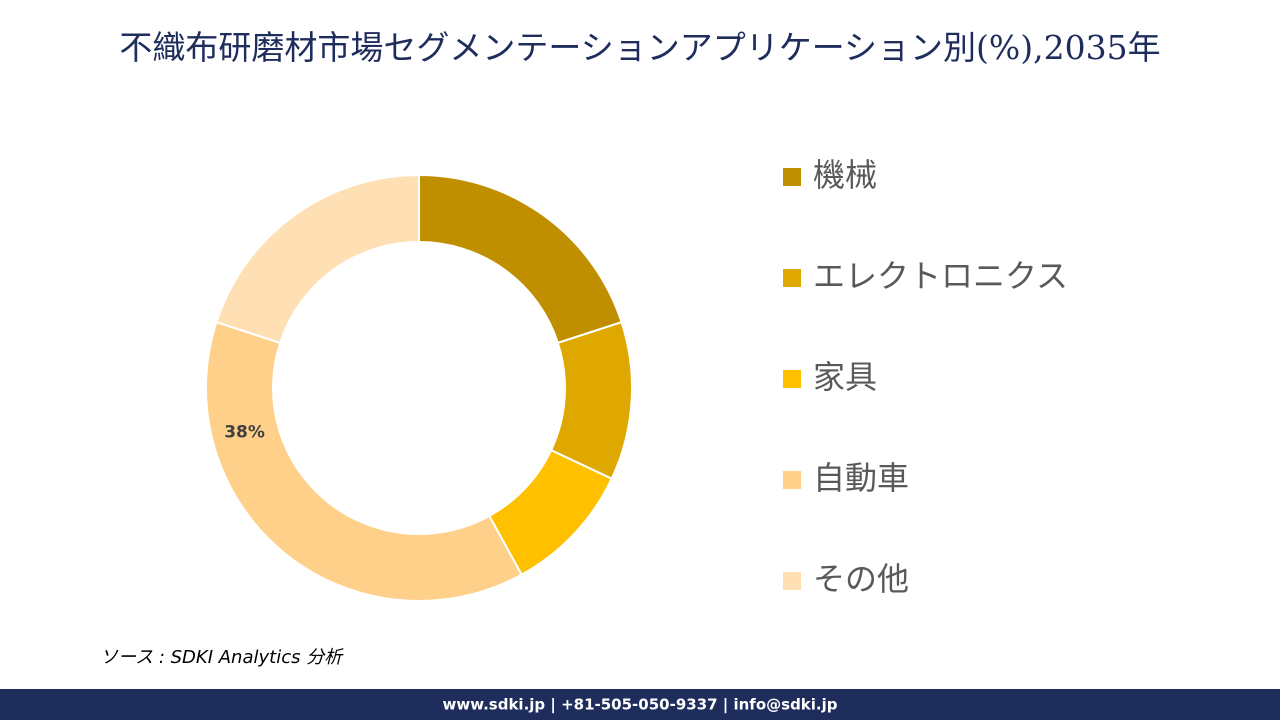 The width and height of the screenshot is (1280, 720). Describe the element at coordinates (244, 432) in the screenshot. I see `data-label: 38%` at that location.